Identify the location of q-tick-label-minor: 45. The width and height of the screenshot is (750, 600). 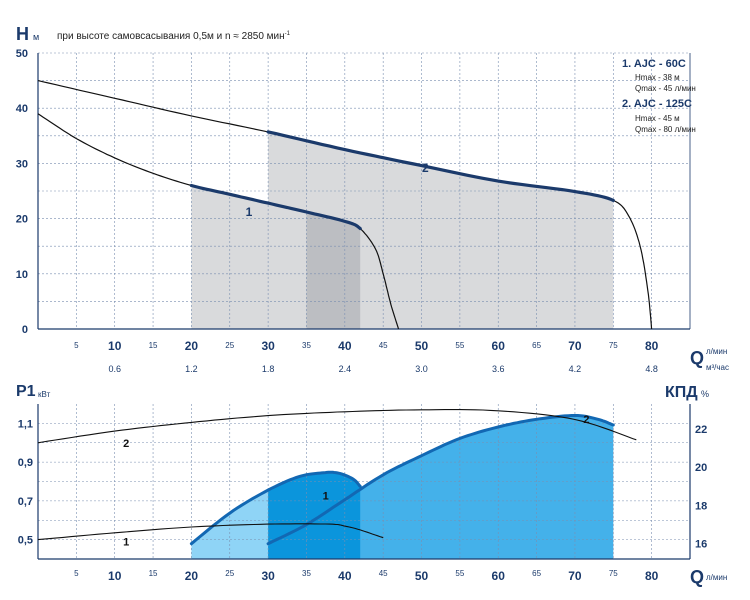
(383, 573).